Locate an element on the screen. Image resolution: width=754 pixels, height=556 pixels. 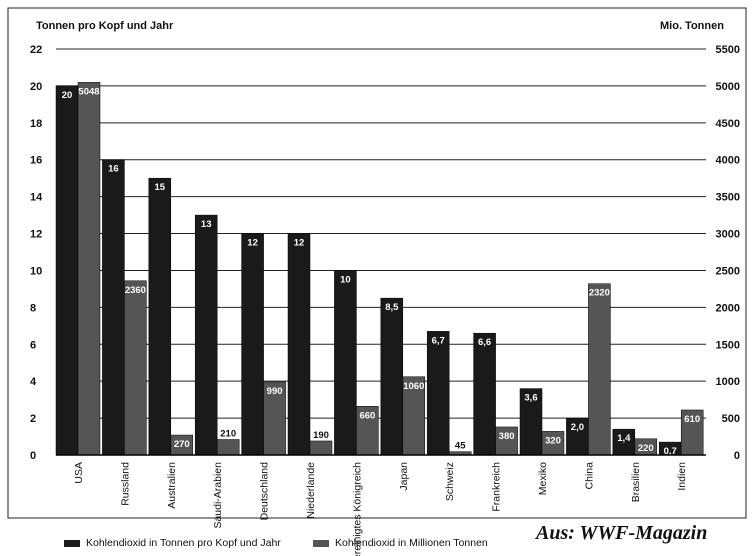
legend-item-total: Kohlendioxid in Millionen Tonnen is located at coordinates (400, 543).